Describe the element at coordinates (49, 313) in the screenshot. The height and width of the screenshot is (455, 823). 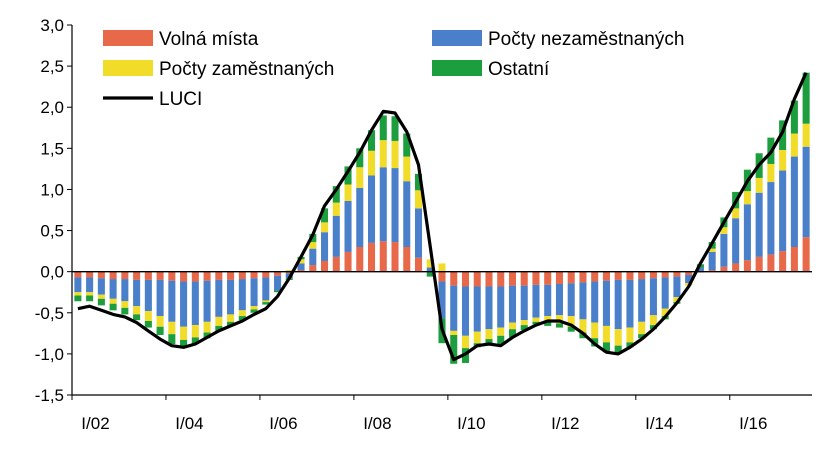
I see `y-tick-label: -0,5` at that location.